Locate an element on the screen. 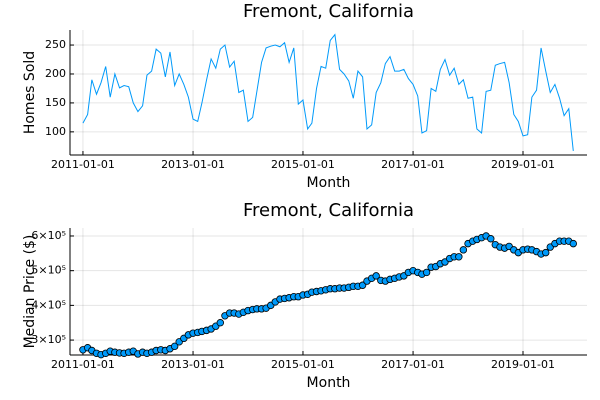 This screenshot has height=400, width=600. y-axis-label: Homes Sold is located at coordinates (30, 92).